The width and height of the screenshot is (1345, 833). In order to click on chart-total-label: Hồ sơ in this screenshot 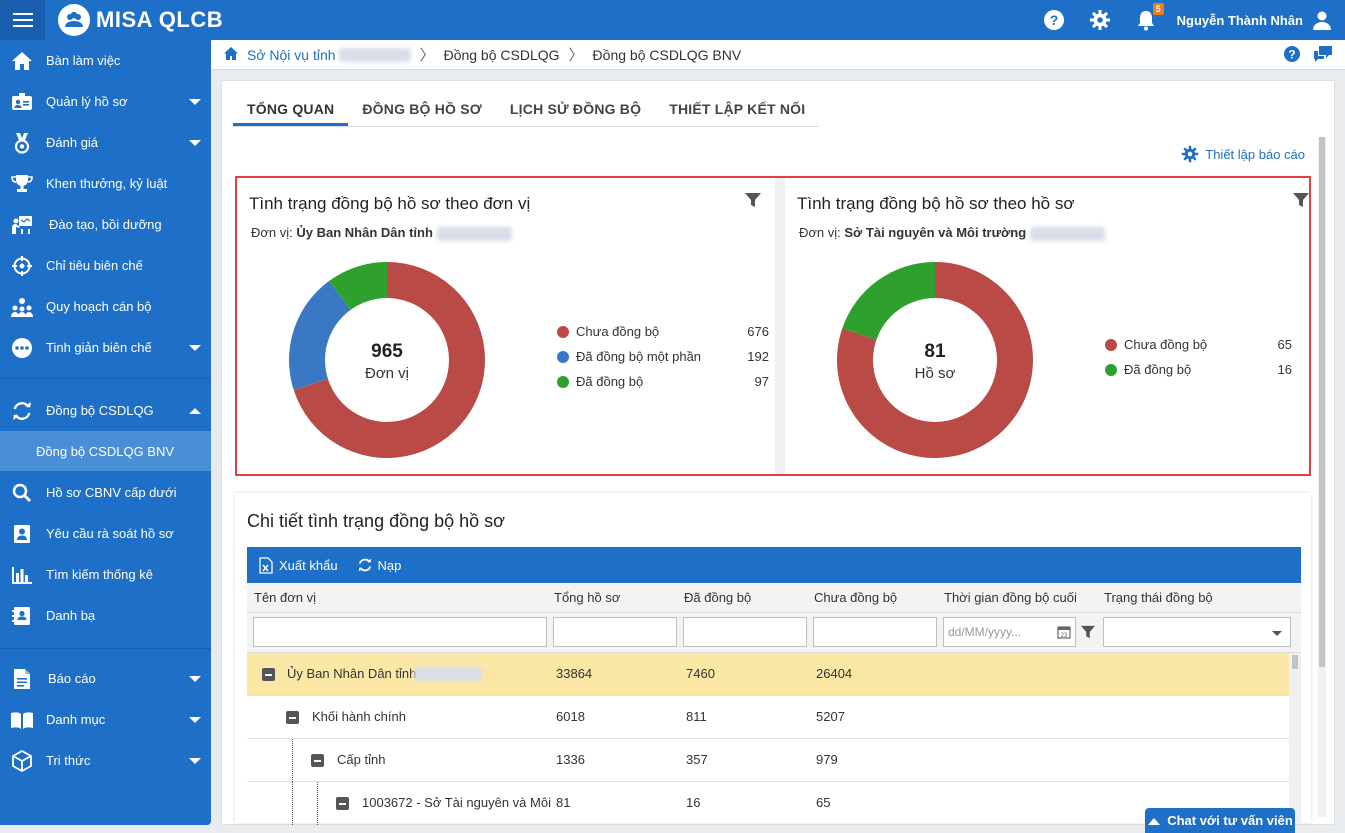, I will do `click(935, 373)`.